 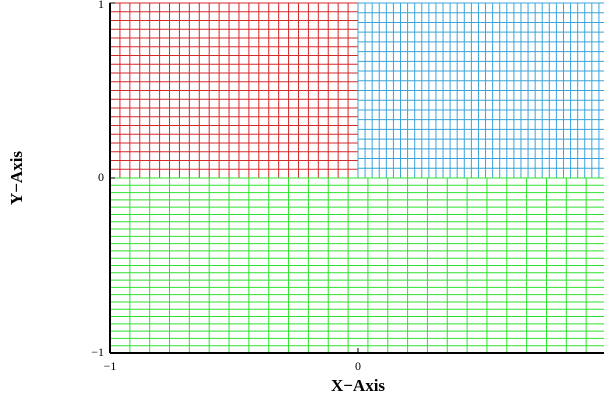 What do you see at coordinates (358, 385) in the screenshot?
I see `x-axis-label: X−Axis` at bounding box center [358, 385].